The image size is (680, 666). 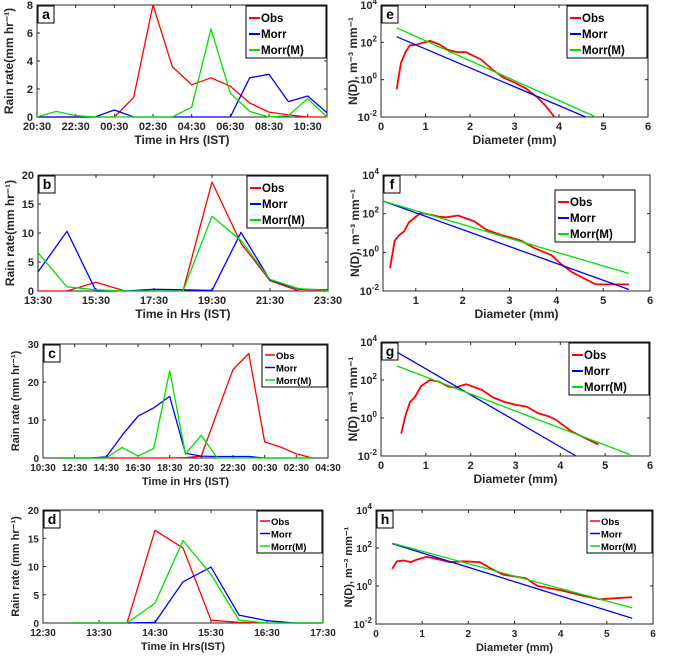 What do you see at coordinates (16, 566) in the screenshot?
I see `y-axis-label: Rain rate (mm hr⁻¹)` at bounding box center [16, 566].